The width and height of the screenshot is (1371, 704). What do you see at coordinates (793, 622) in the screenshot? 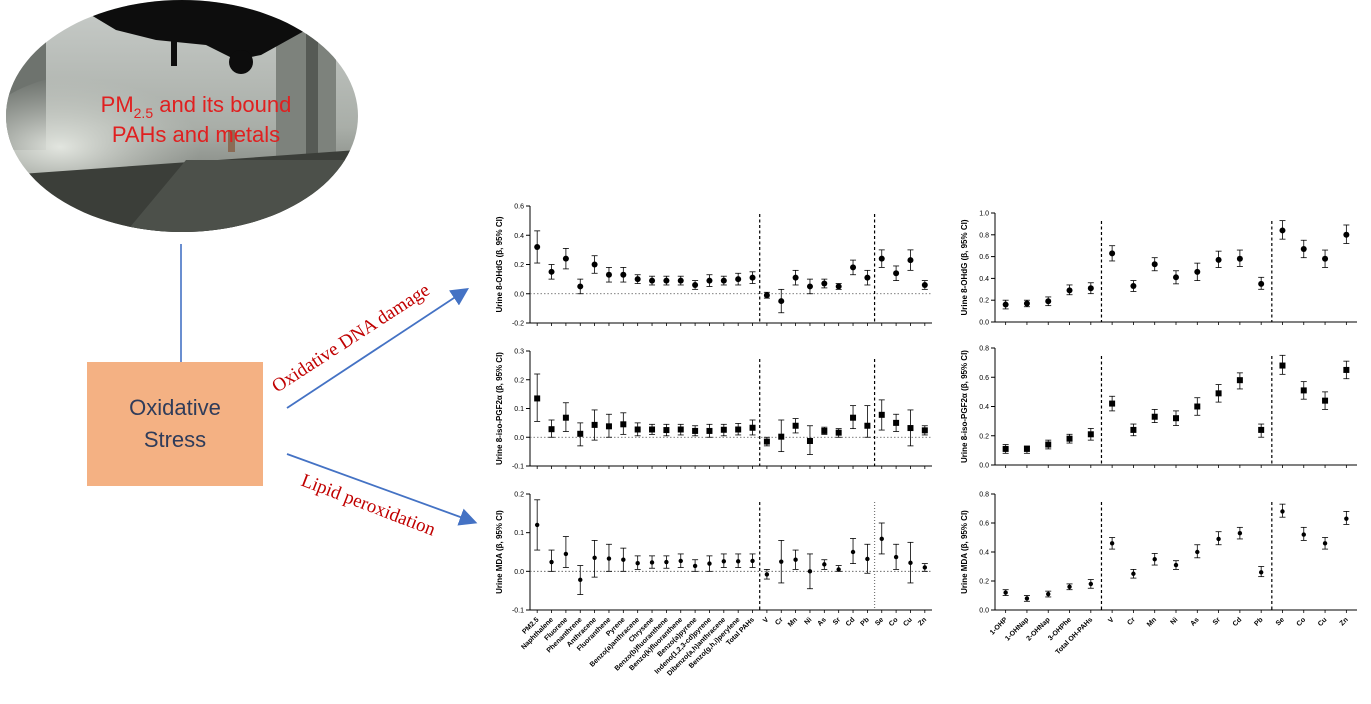
I see `x-tick-label: Mn` at bounding box center [793, 622].